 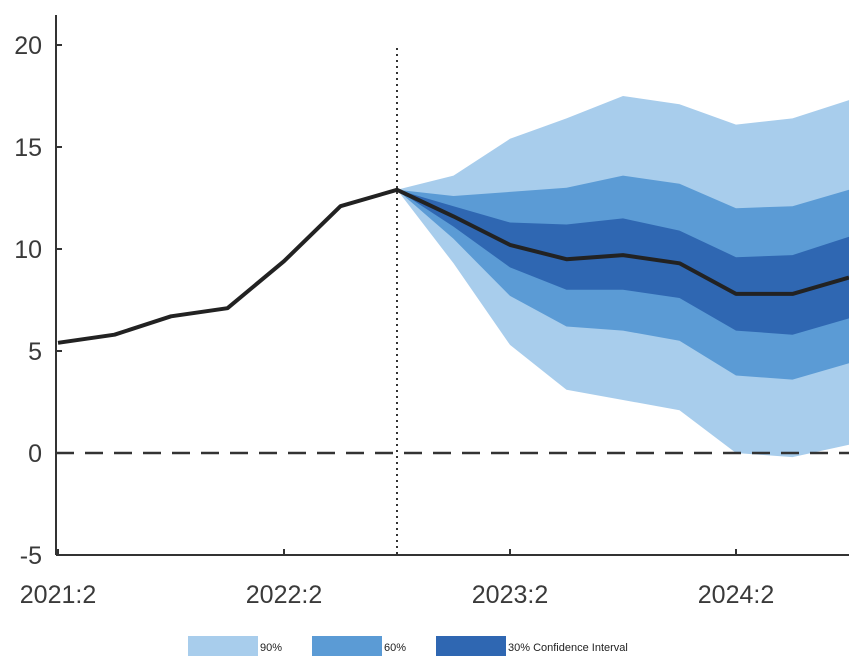 I want to click on legend-label: 30% Confidence Interval, so click(x=568, y=648).